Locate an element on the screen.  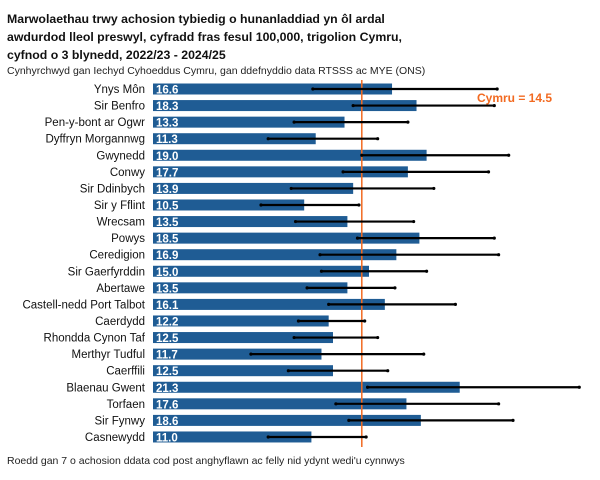
category-label: Caerdydd is located at coordinates (120, 322).